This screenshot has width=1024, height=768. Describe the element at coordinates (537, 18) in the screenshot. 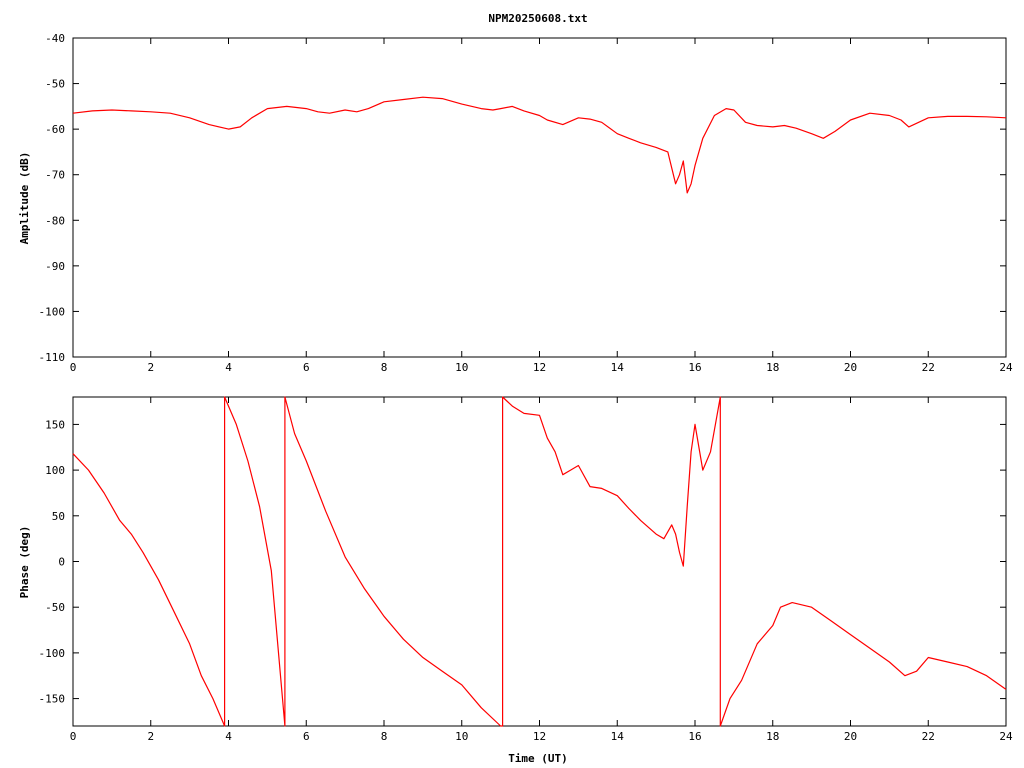

I see `chart-title: NPM20250608.txt` at that location.